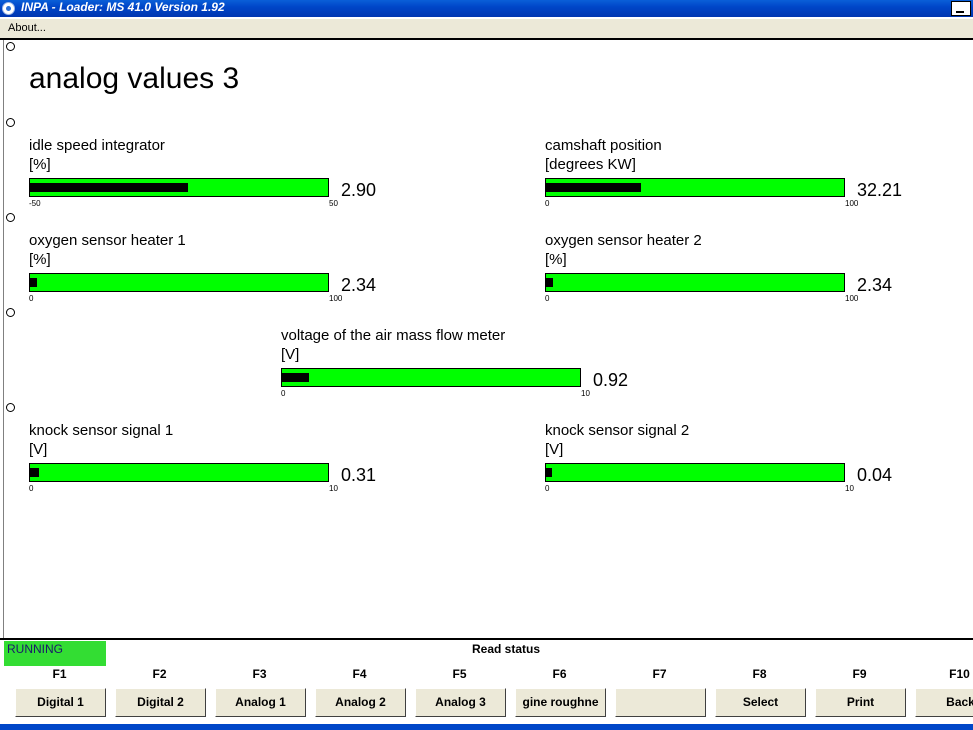  Describe the element at coordinates (623, 240) in the screenshot. I see `gauge-label: oxygen sensor heater 2` at that location.